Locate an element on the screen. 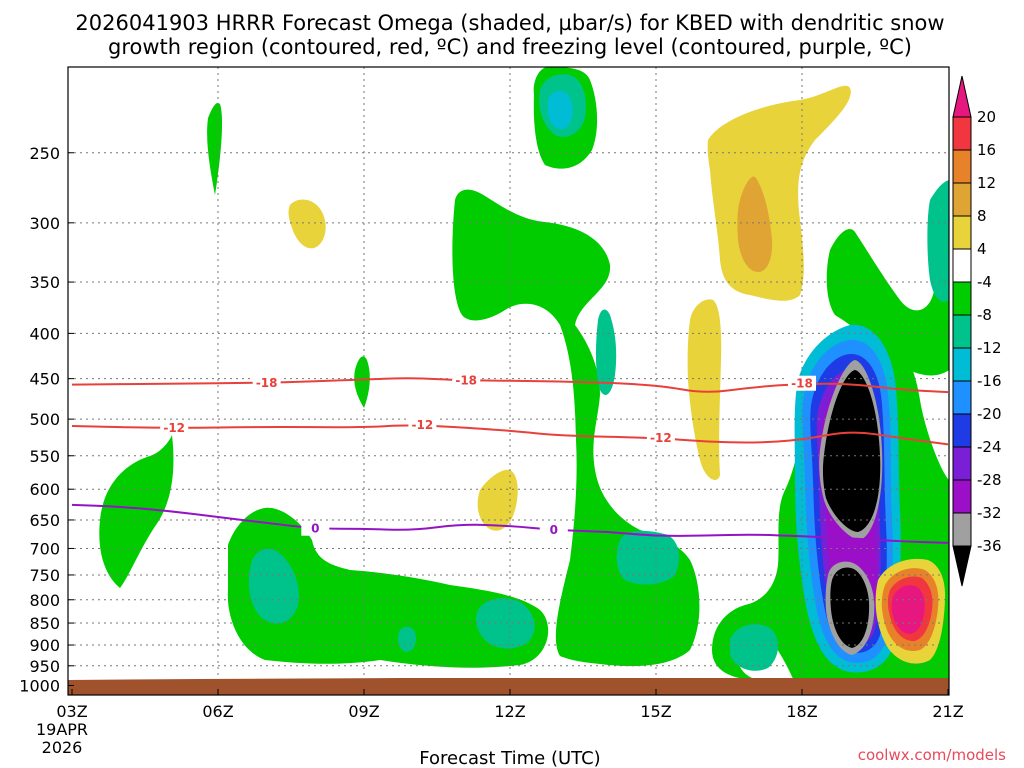 This screenshot has height=768, width=1024. colorbar-arrow-top is located at coordinates (962, 96).